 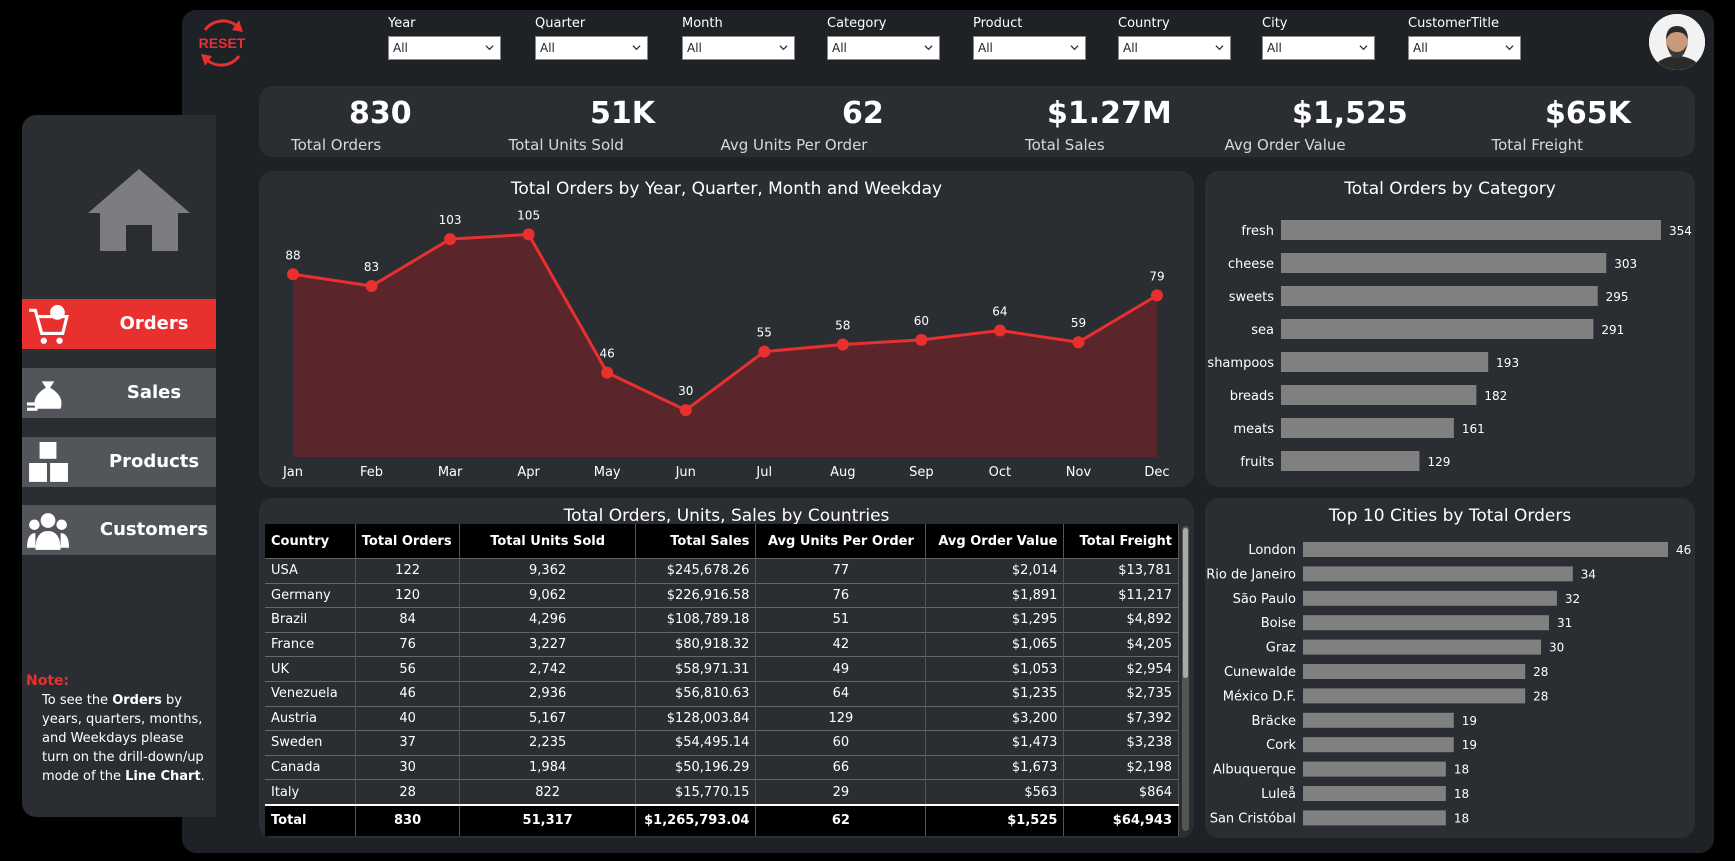 I want to click on table-row: Venezuela 46 2,936 $56,810.63 64 $1,235 $2,735, so click(x=722, y=693).